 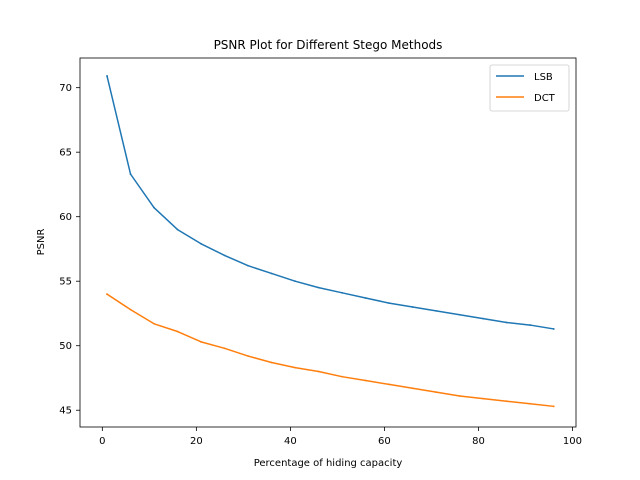 What do you see at coordinates (545, 98) in the screenshot?
I see `legend-label-dct: DCT` at bounding box center [545, 98].